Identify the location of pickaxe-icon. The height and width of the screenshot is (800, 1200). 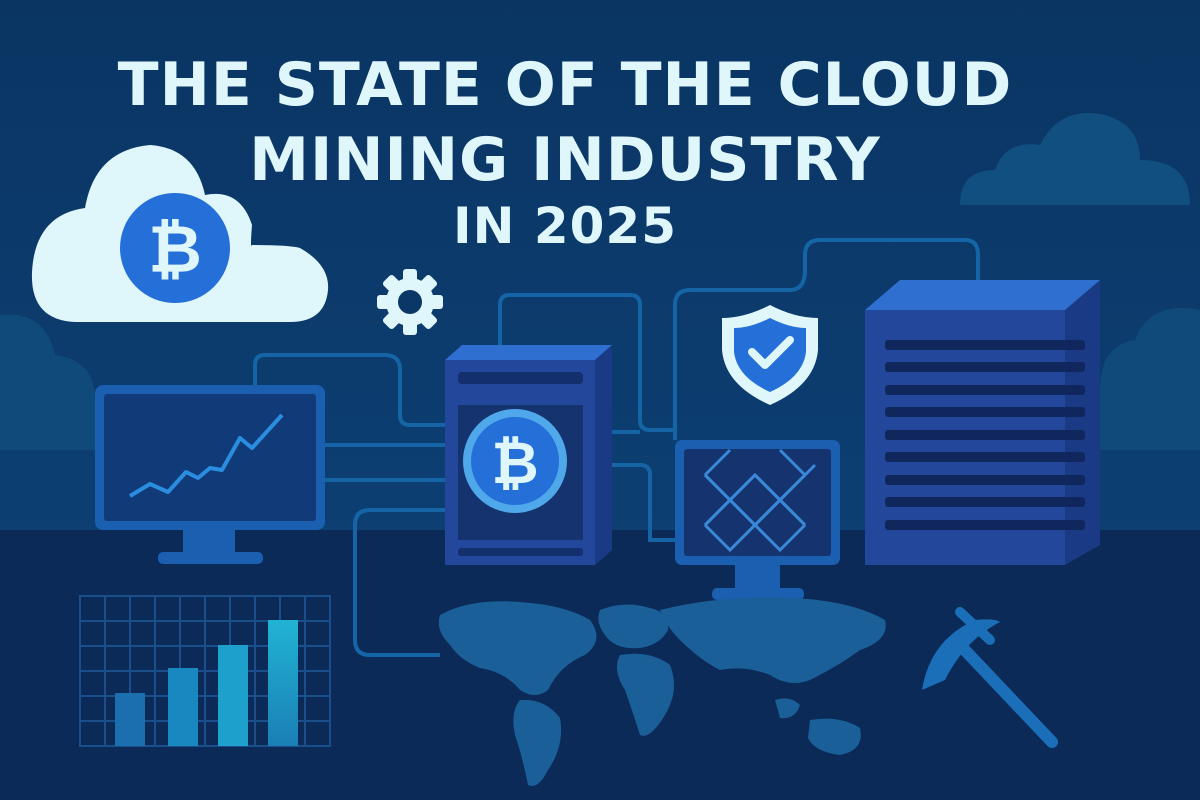
(990, 677).